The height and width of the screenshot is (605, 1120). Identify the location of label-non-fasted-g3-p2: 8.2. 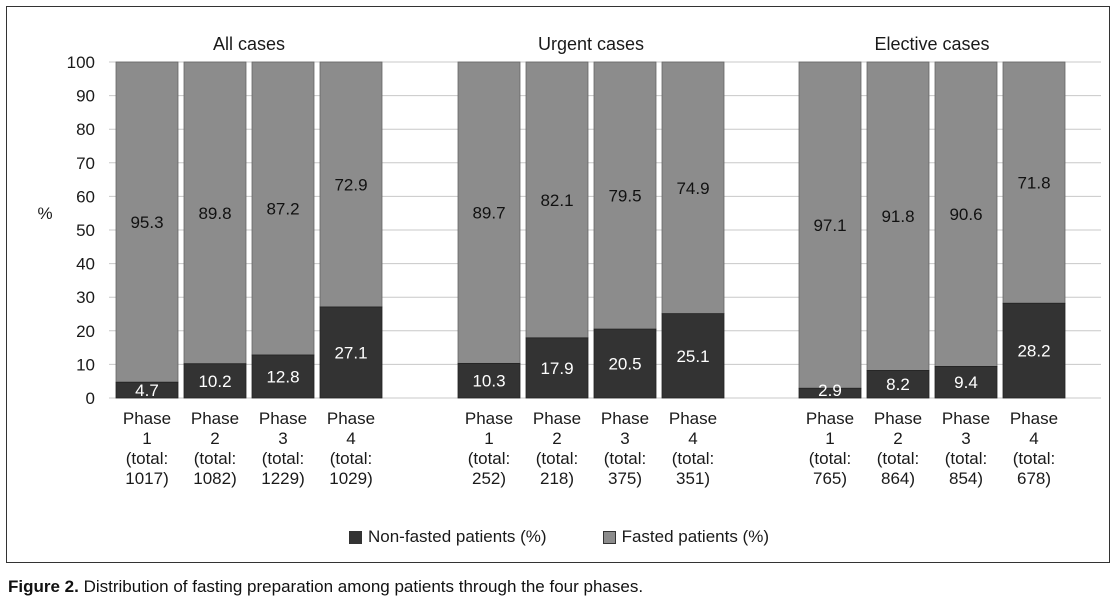
(898, 384).